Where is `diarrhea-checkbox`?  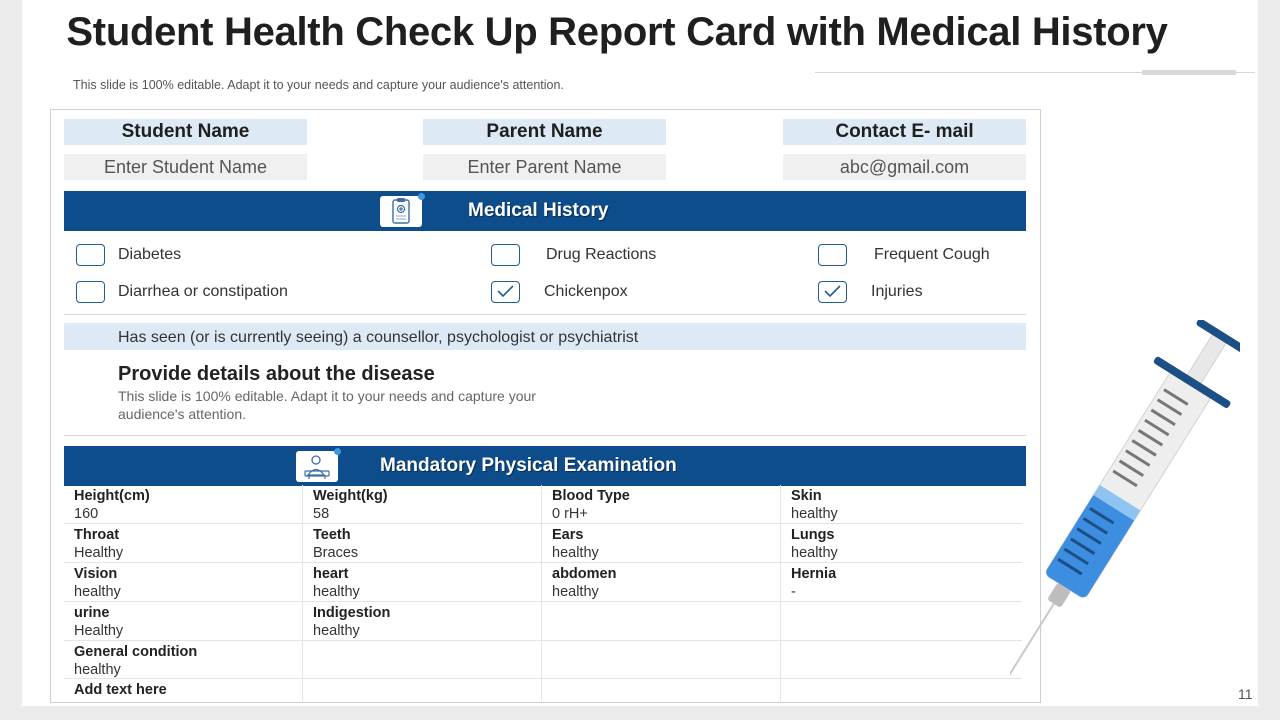 diarrhea-checkbox is located at coordinates (90, 292).